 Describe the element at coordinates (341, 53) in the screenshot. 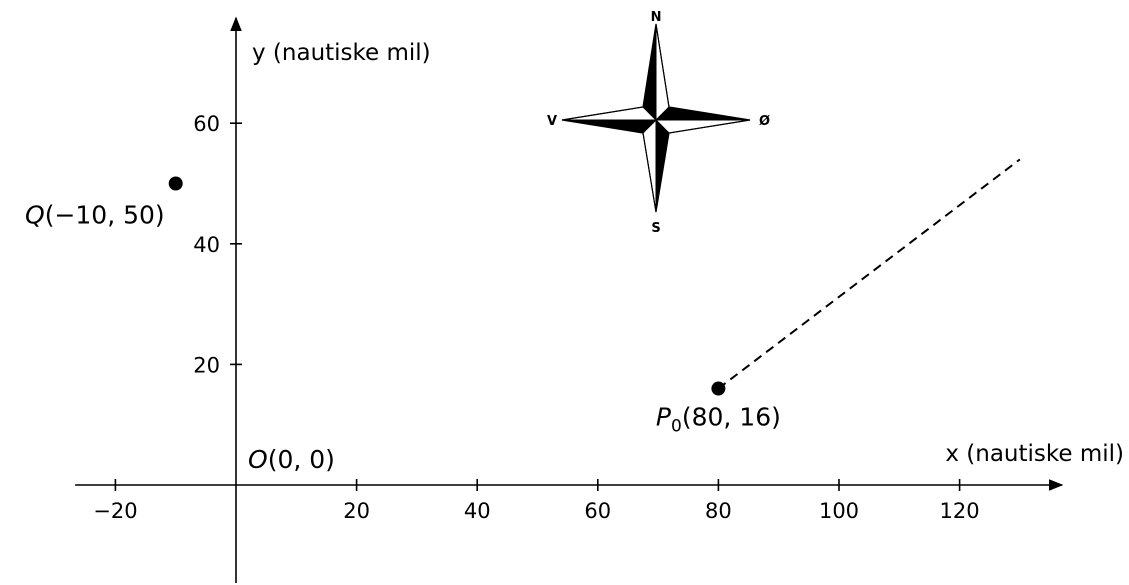

I see `y-axis-title: y (nautiske mil)` at that location.